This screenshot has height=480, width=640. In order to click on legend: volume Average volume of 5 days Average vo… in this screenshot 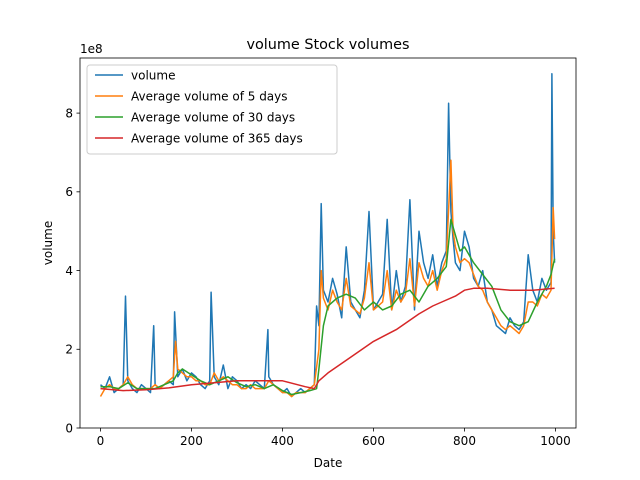, I will do `click(212, 109)`.